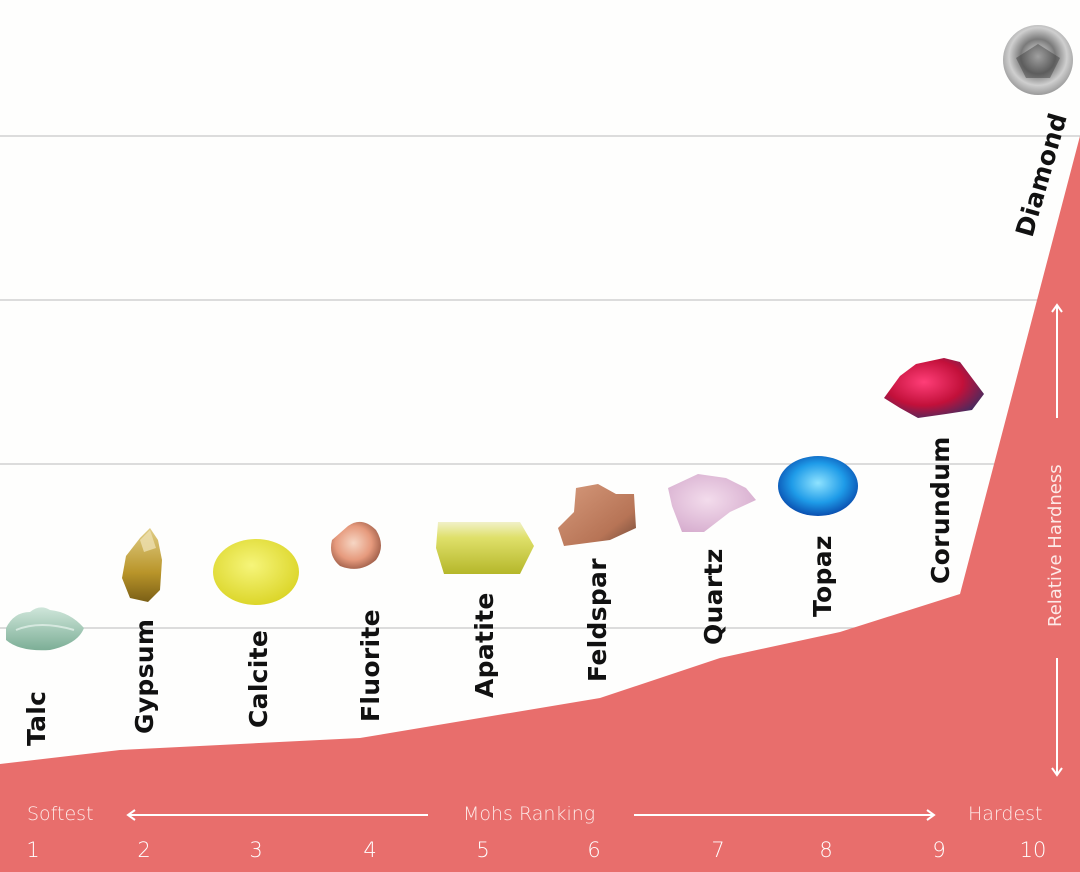  I want to click on mineral-label-talc: Talc, so click(36, 718).